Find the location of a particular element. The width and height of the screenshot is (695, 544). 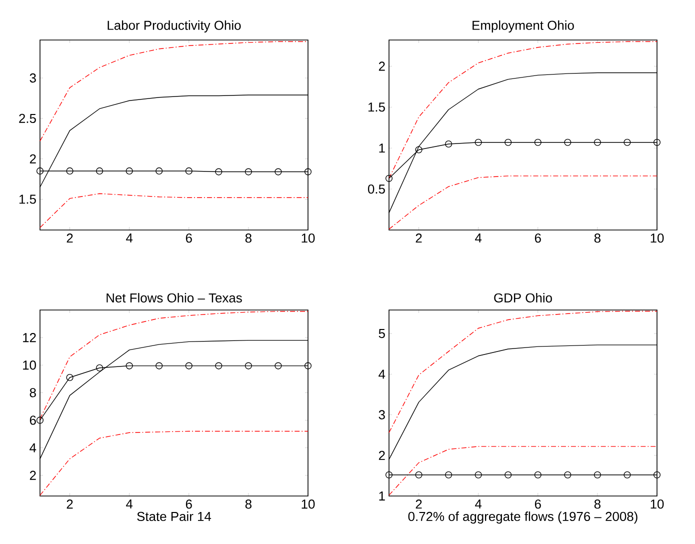

chart-title: GDP Ohio is located at coordinates (523, 297).